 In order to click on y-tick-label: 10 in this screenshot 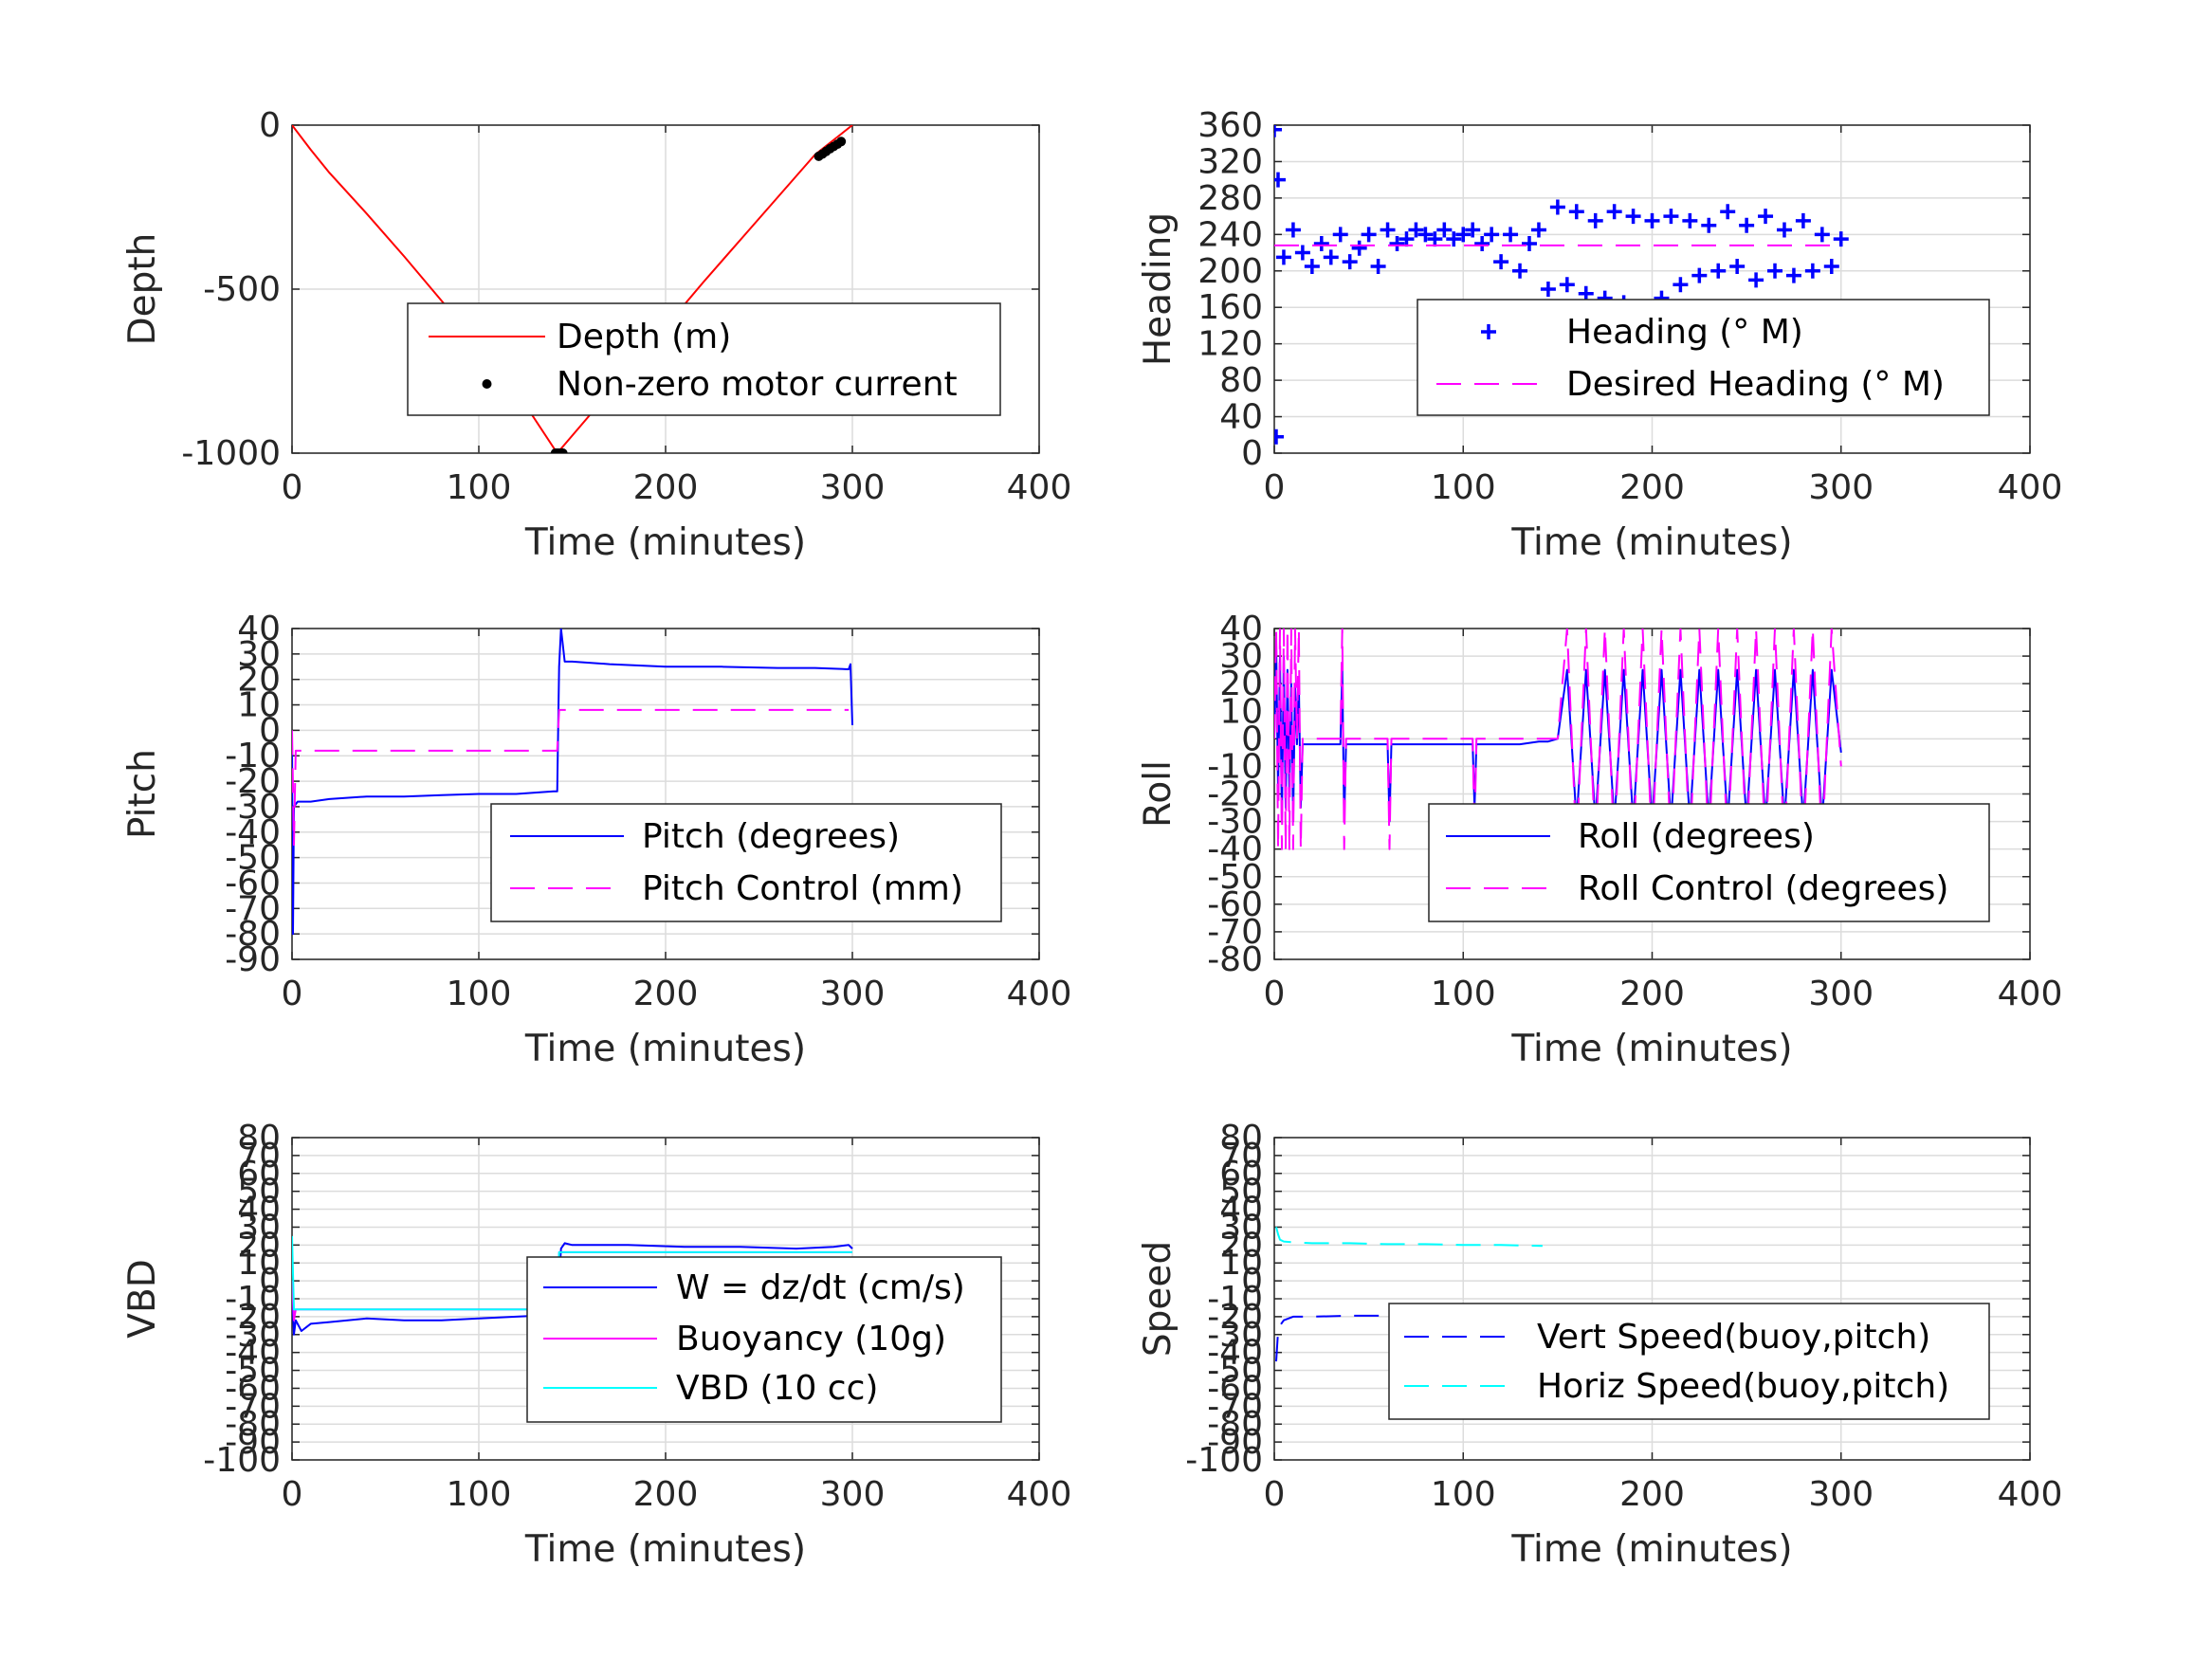, I will do `click(1241, 1263)`.